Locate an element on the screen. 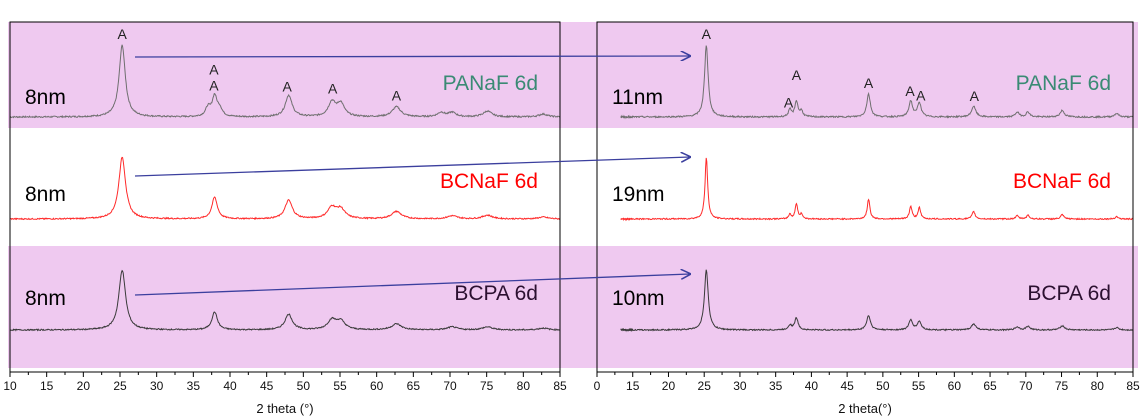 The width and height of the screenshot is (1140, 420). x-tick-label: 10 is located at coordinates (10, 386).